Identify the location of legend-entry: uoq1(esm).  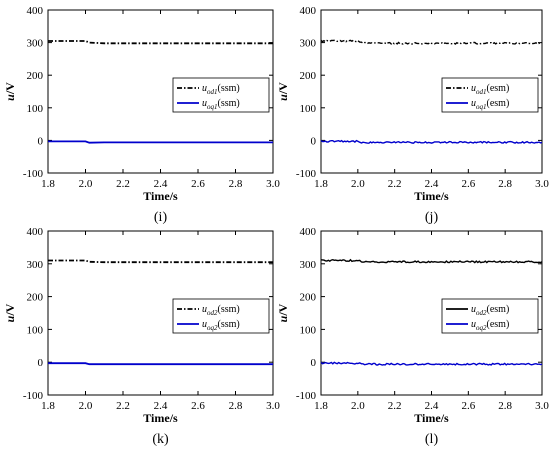
(490, 104).